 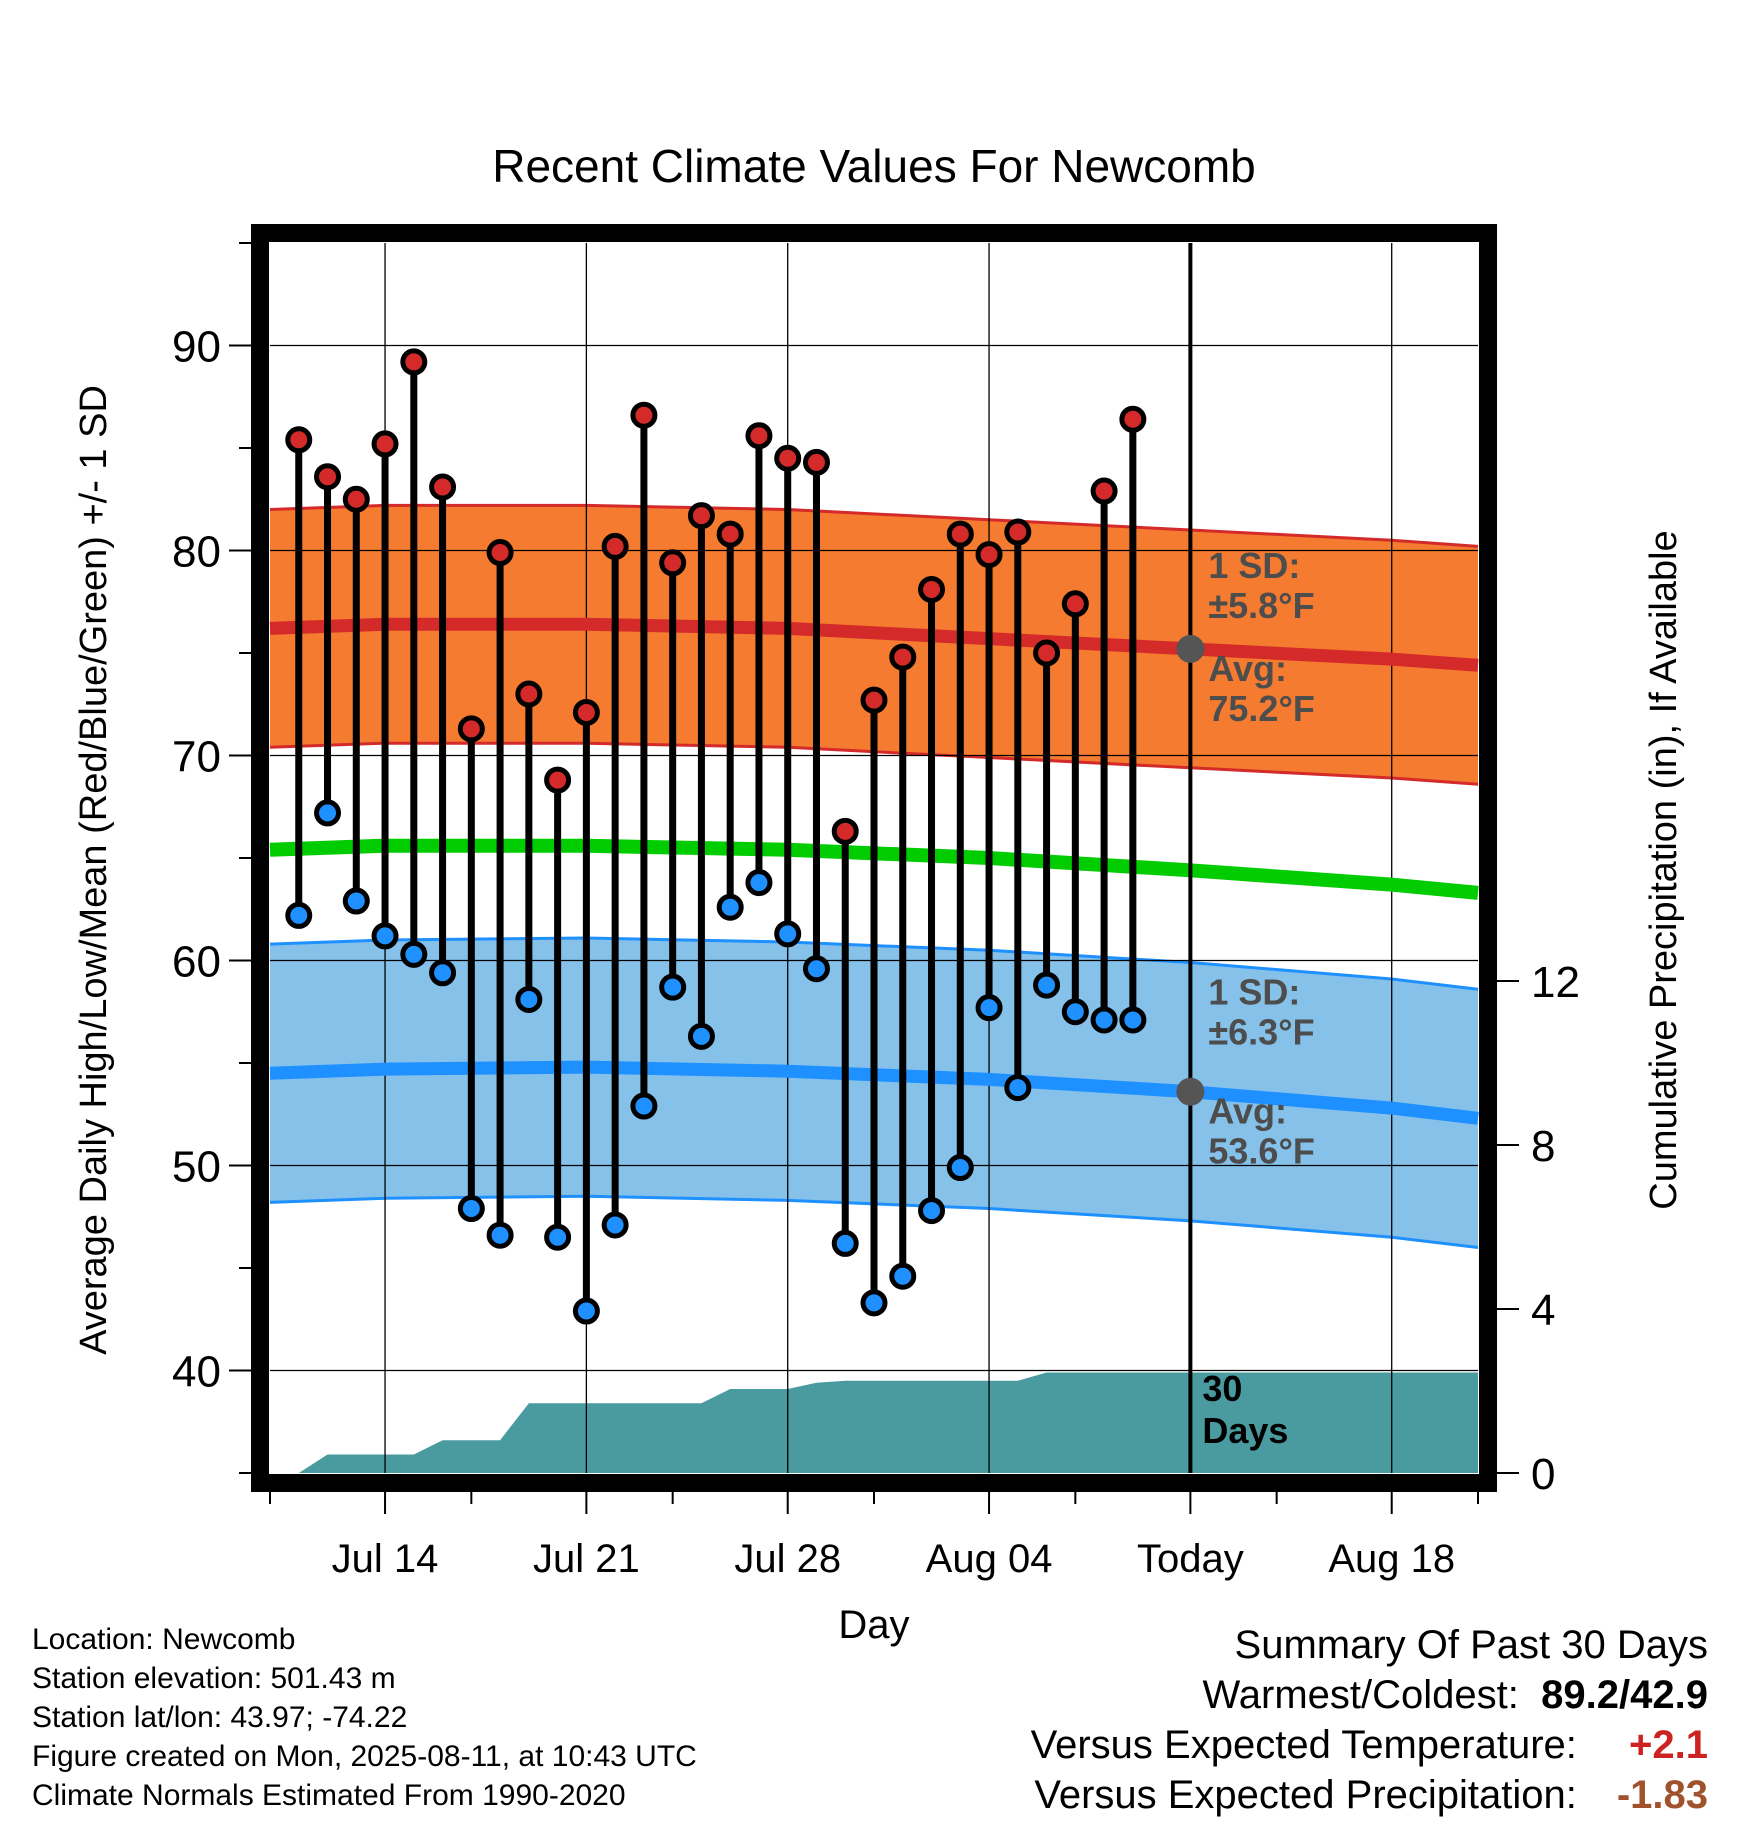 What do you see at coordinates (329, 1795) in the screenshot?
I see `normals-text: Climate Normals Estimated From 1990-2020` at bounding box center [329, 1795].